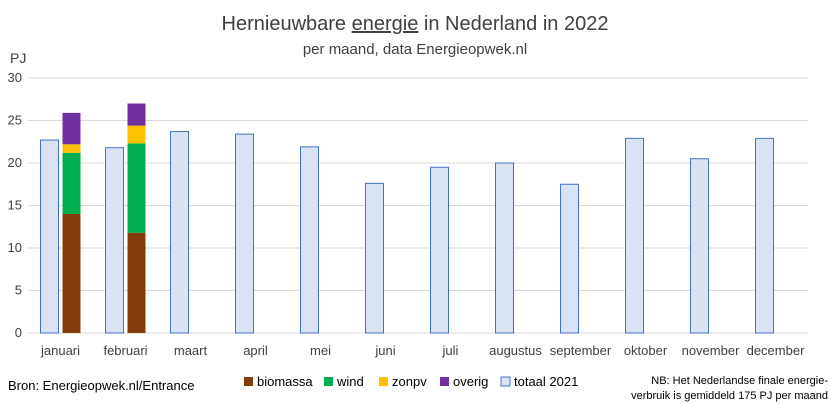 The image size is (830, 404). I want to click on chart-title-link: energie, so click(385, 24).